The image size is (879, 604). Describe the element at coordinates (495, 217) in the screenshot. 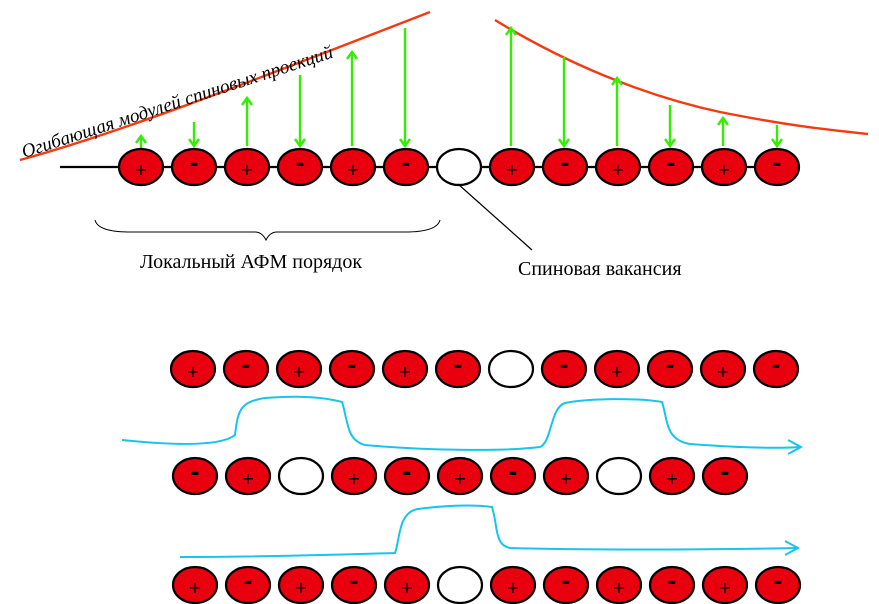

I see `vacancy-pointer-line` at that location.